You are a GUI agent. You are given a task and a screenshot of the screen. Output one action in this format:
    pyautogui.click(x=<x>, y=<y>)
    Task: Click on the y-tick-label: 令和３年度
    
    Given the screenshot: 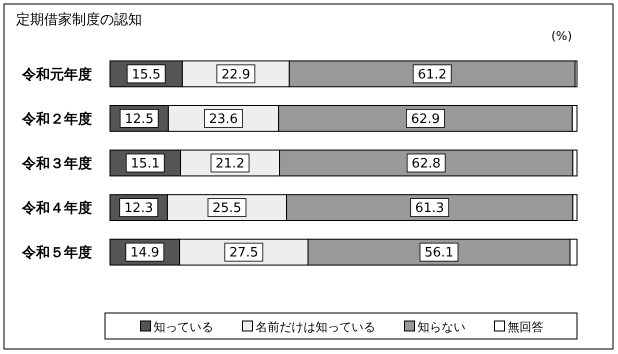 What is the action you would take?
    pyautogui.click(x=56, y=163)
    